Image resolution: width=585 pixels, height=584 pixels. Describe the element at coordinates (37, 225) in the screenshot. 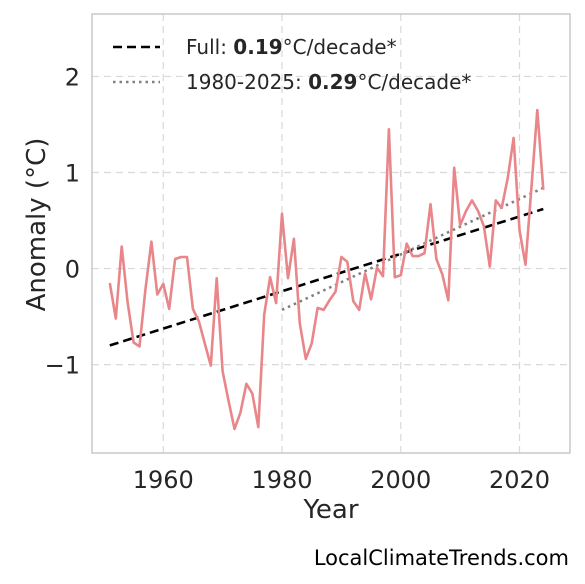

I see `y-axis-title: Anomaly (°C)` at that location.